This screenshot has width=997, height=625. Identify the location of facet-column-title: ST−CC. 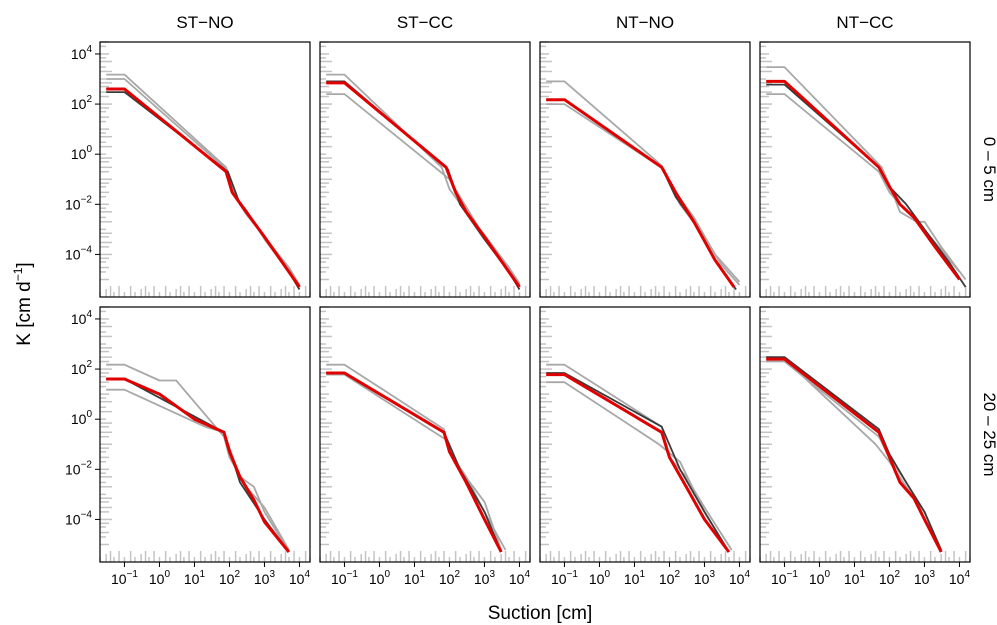
(425, 22).